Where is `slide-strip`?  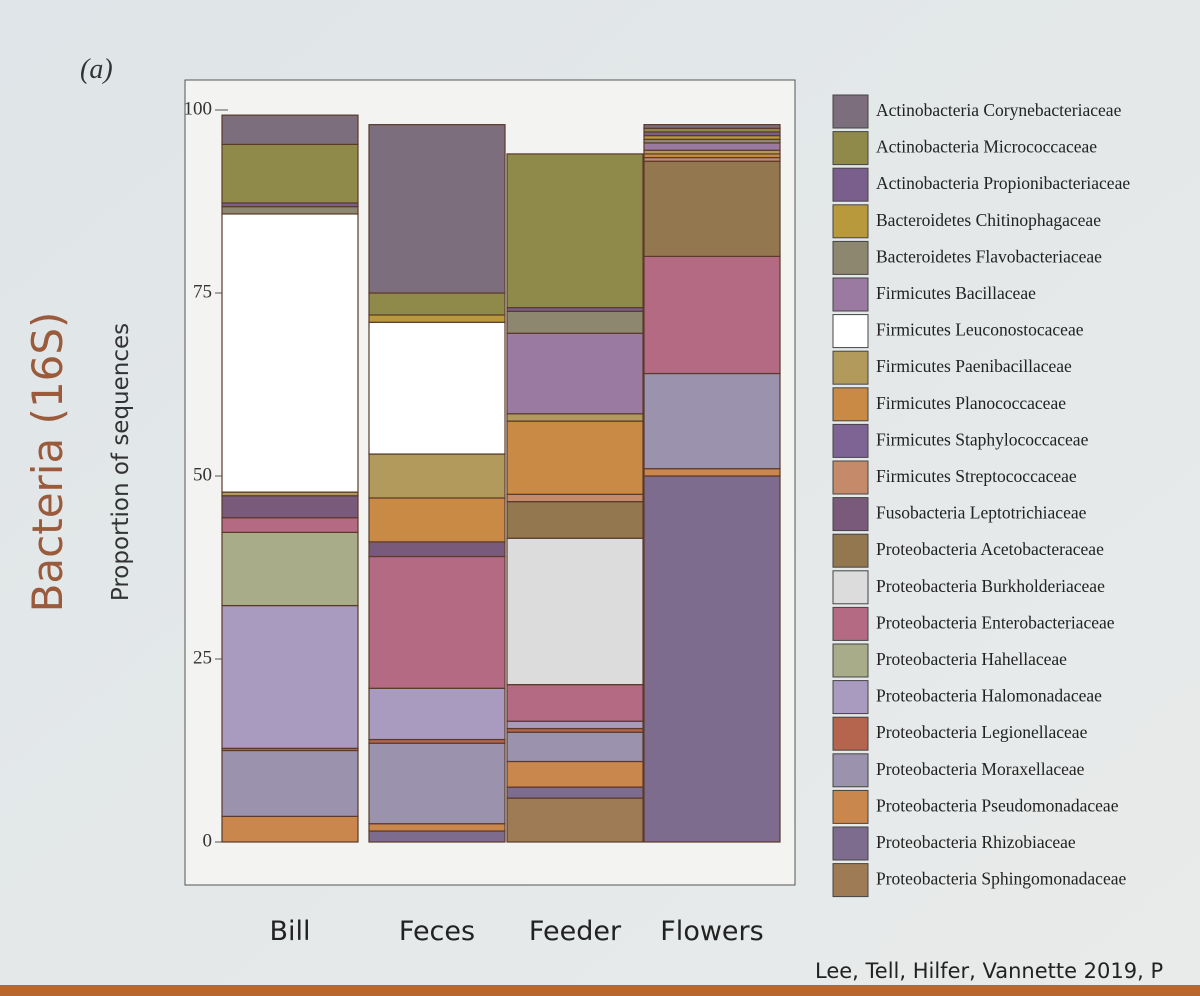 slide-strip is located at coordinates (600, 990).